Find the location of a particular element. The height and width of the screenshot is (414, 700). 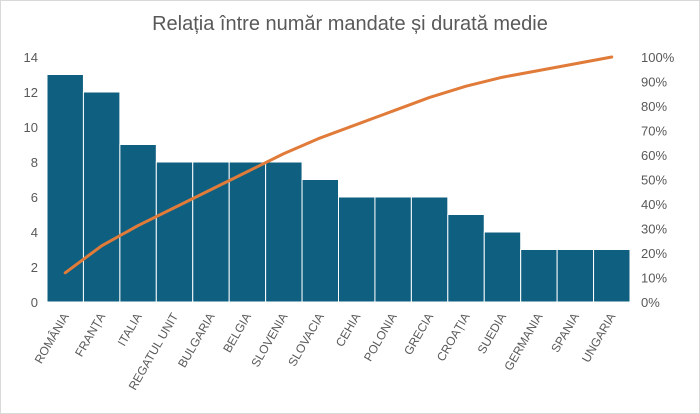

y-tick-label: 4 is located at coordinates (34, 232).